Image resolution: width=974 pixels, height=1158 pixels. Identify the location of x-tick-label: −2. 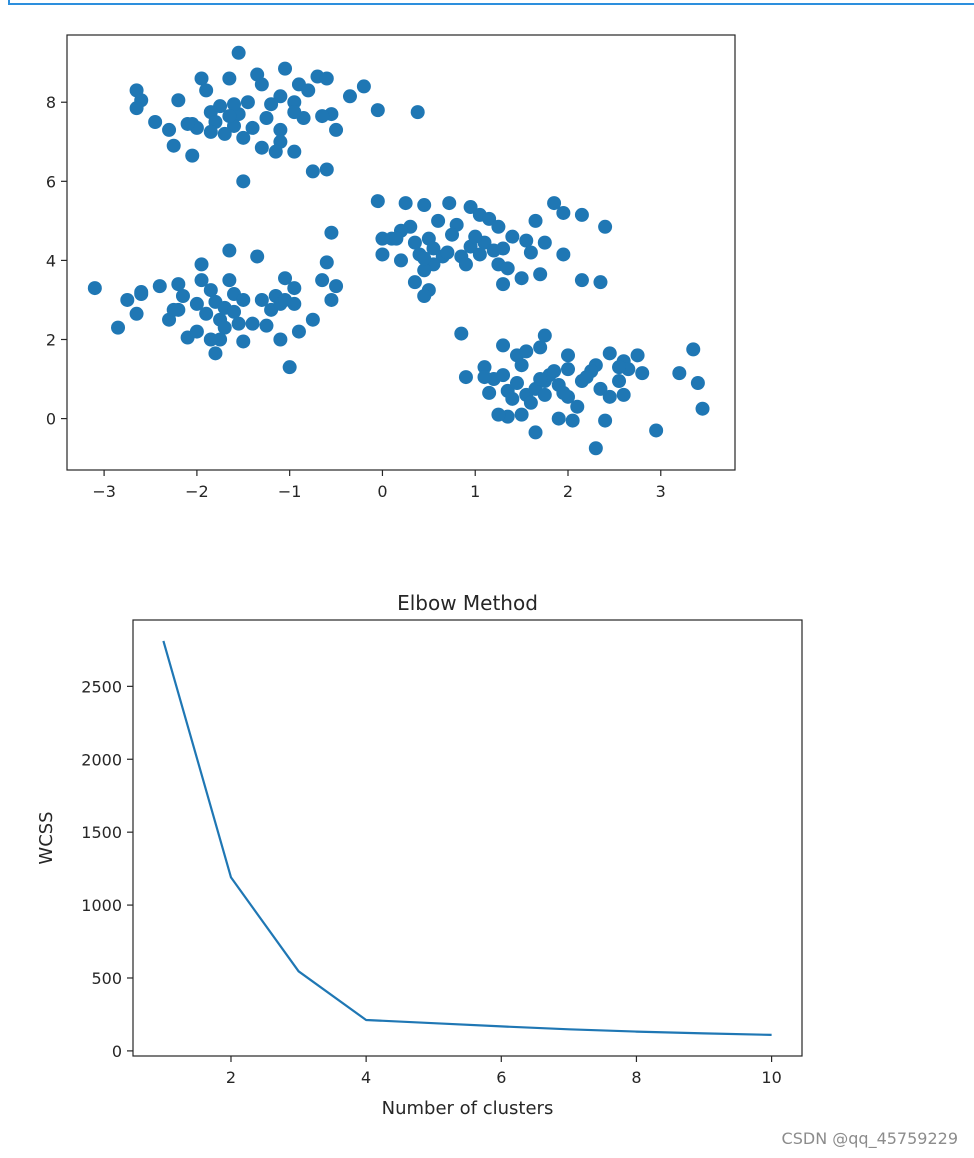
(197, 491).